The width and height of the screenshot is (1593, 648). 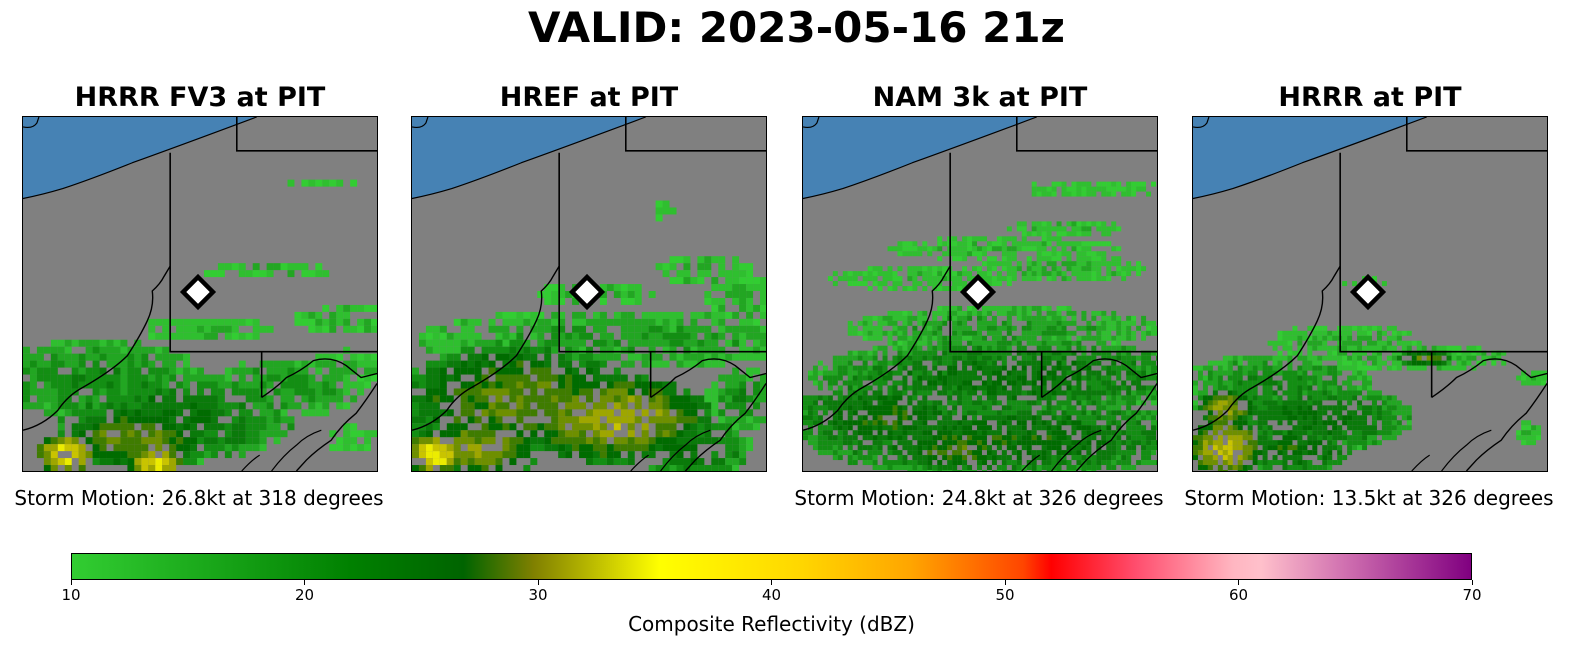 I want to click on pit-location-marker, so click(x=978, y=292).